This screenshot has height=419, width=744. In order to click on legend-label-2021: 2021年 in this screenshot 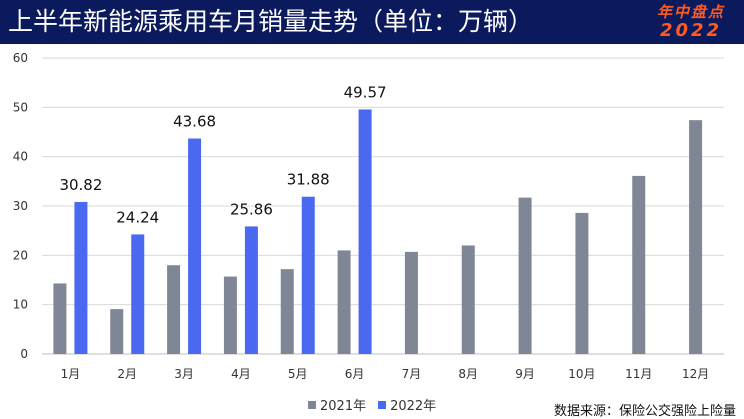, I will do `click(343, 406)`.